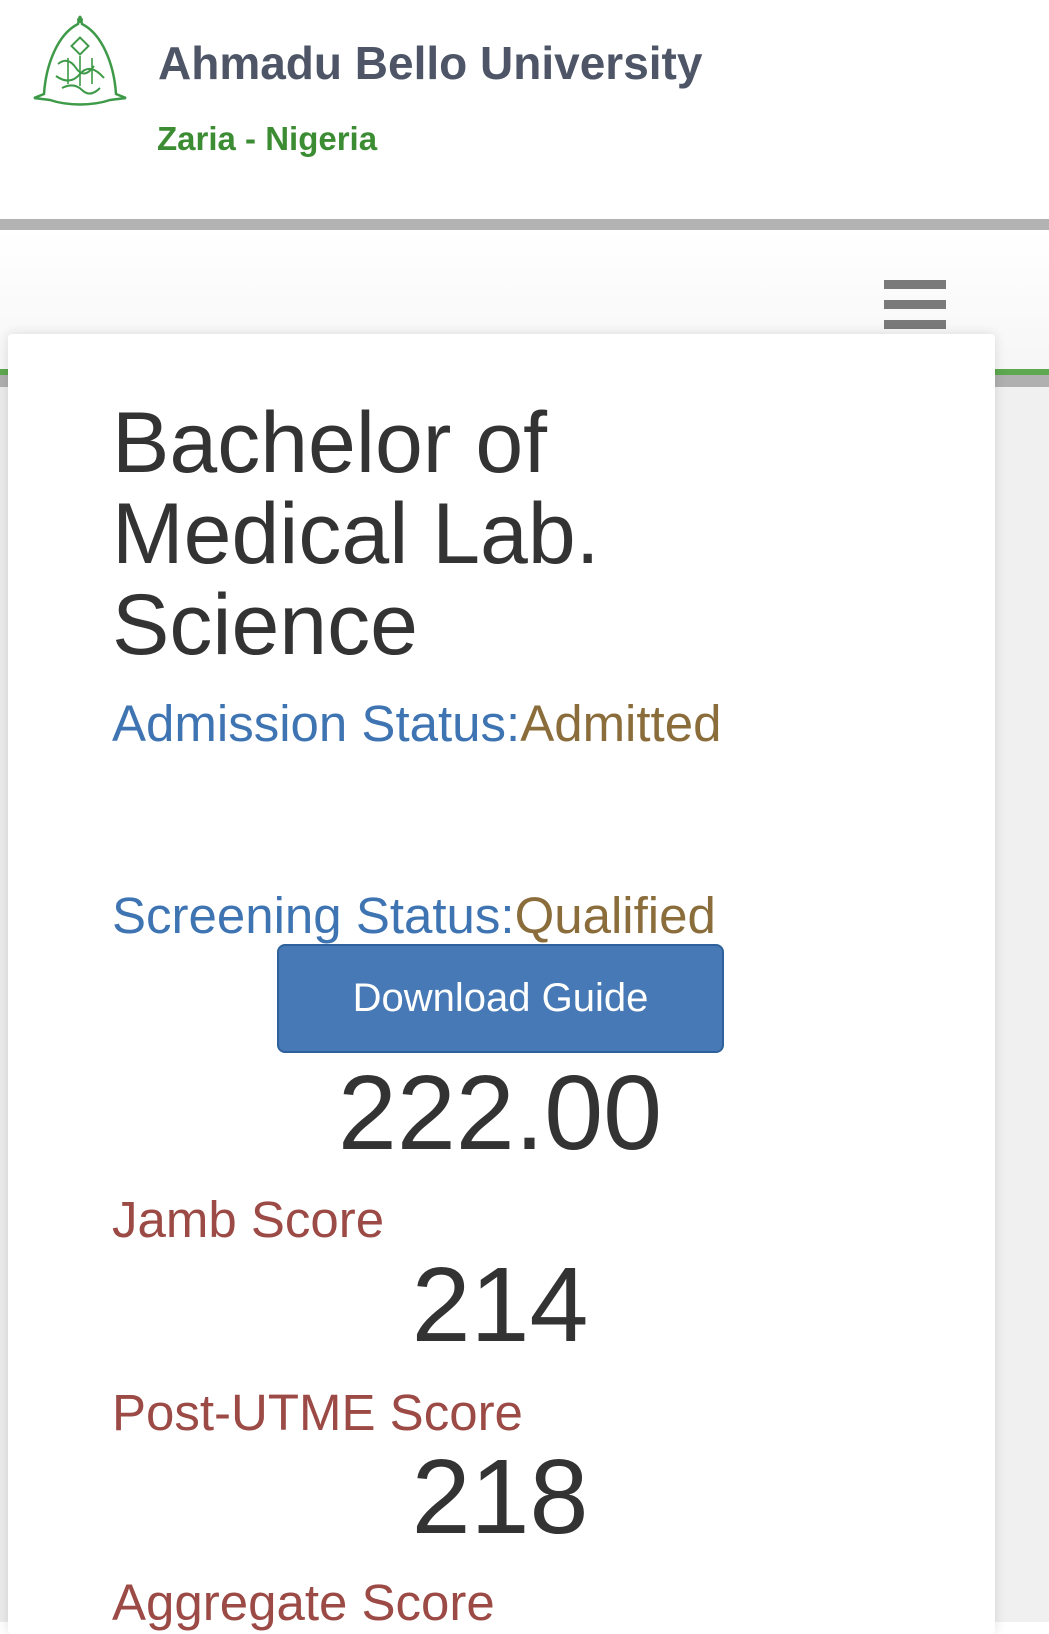  Describe the element at coordinates (621, 723) in the screenshot. I see `admission-status-value: Admitted` at that location.